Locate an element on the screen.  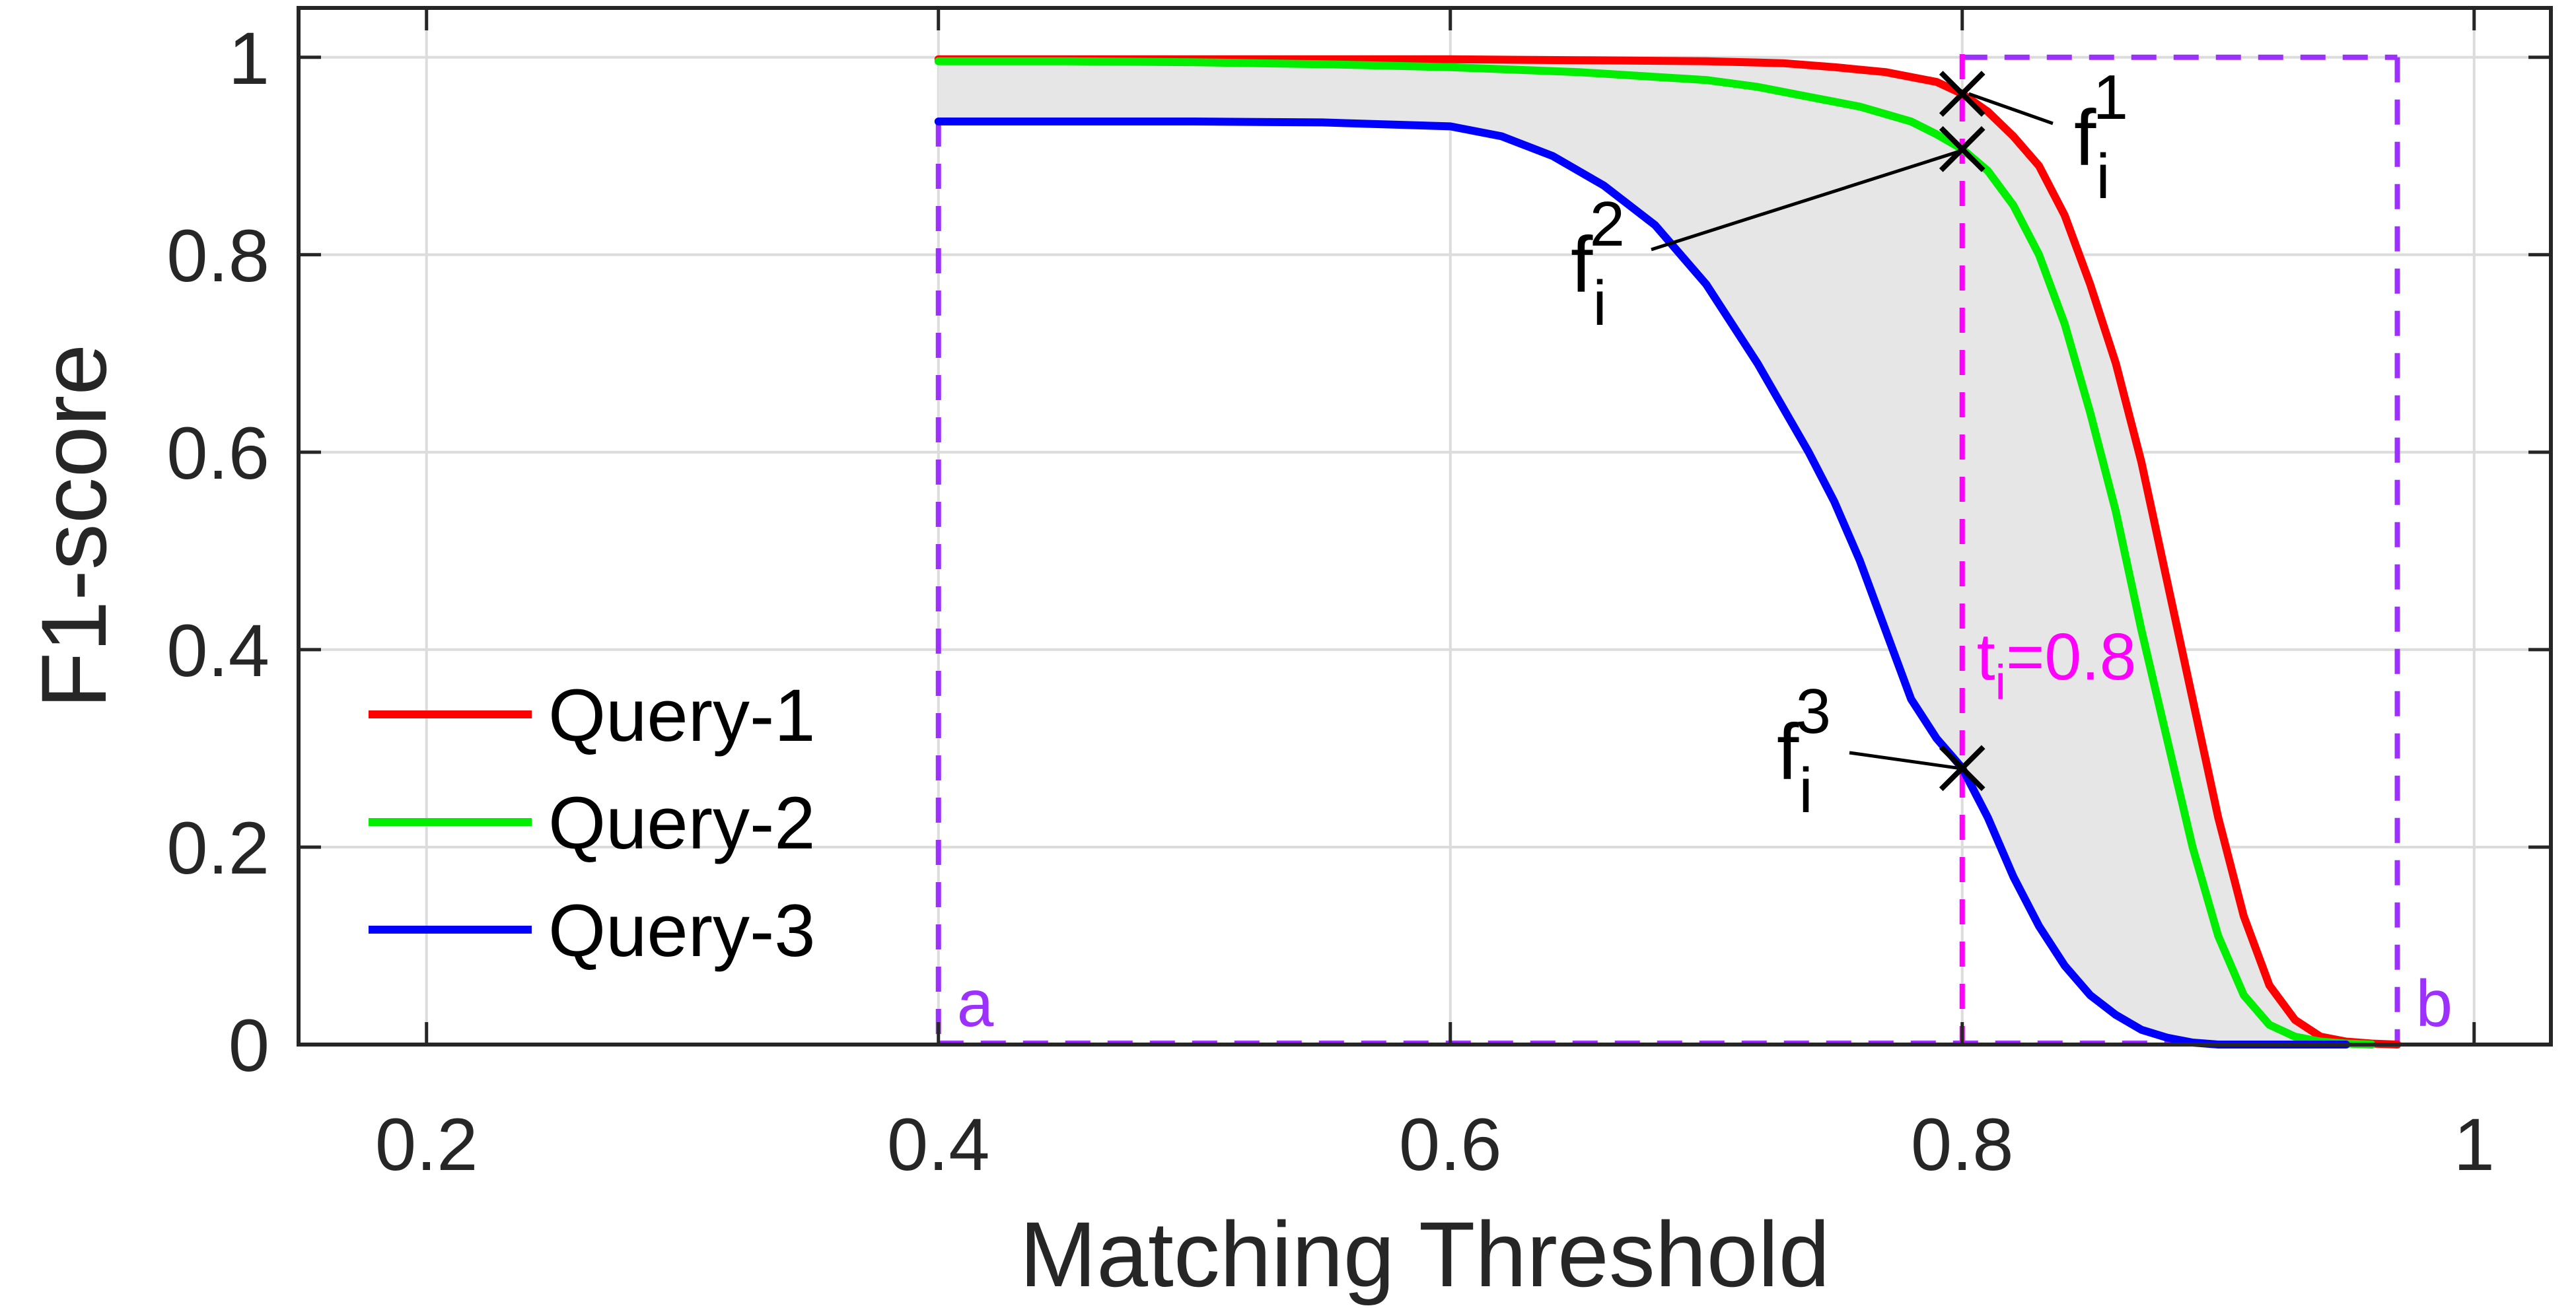
marker-1-label: fi1 is located at coordinates (2101, 137).